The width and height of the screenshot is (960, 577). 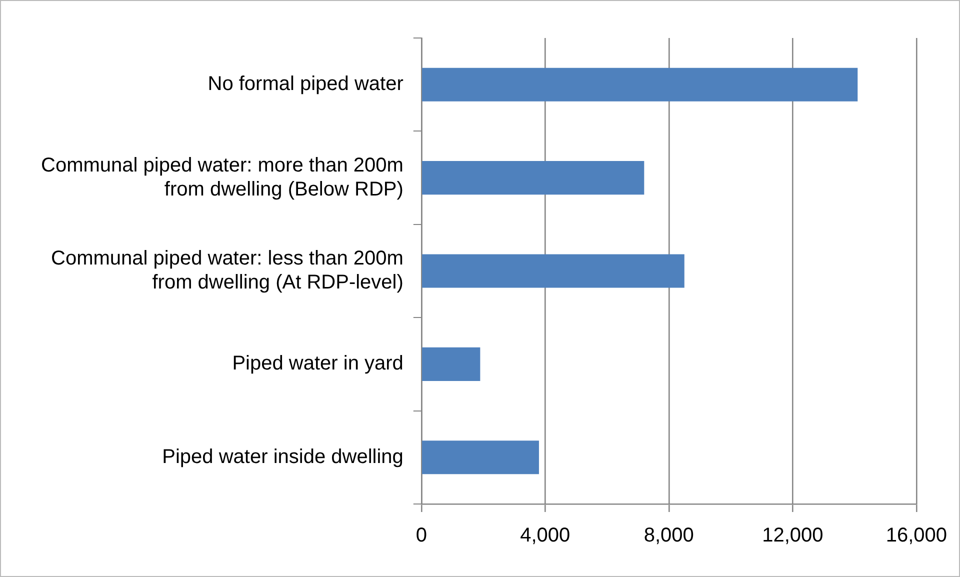 I want to click on x-tick-label: 4,000, so click(x=545, y=535).